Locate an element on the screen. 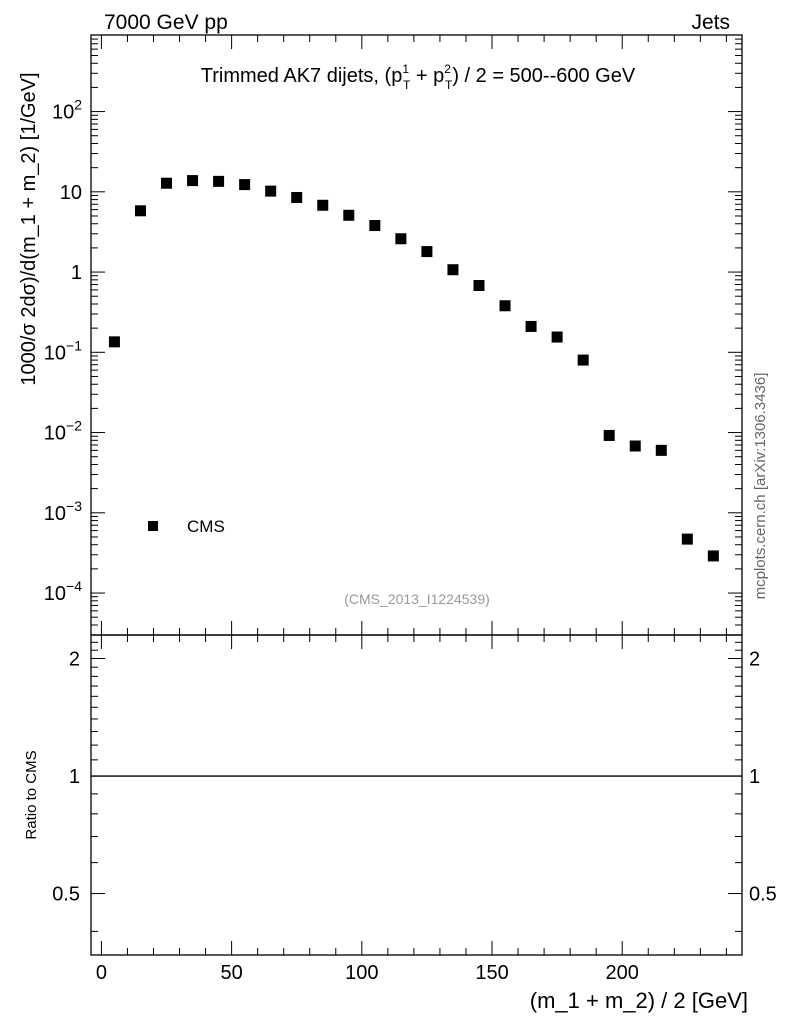 The image size is (786, 1024). side-note: mcplots.cern.ch [arXiv:1306.3436] is located at coordinates (760, 486).